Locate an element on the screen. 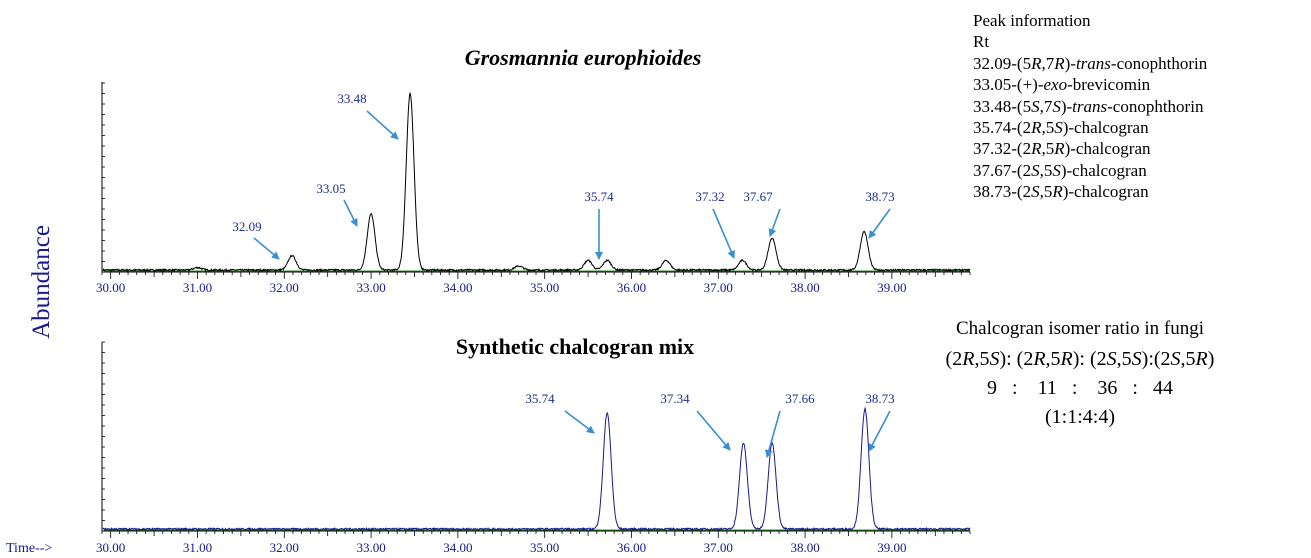  isomer-ratio-title: Chalcogran isomer ratio in fungi is located at coordinates (1080, 328).